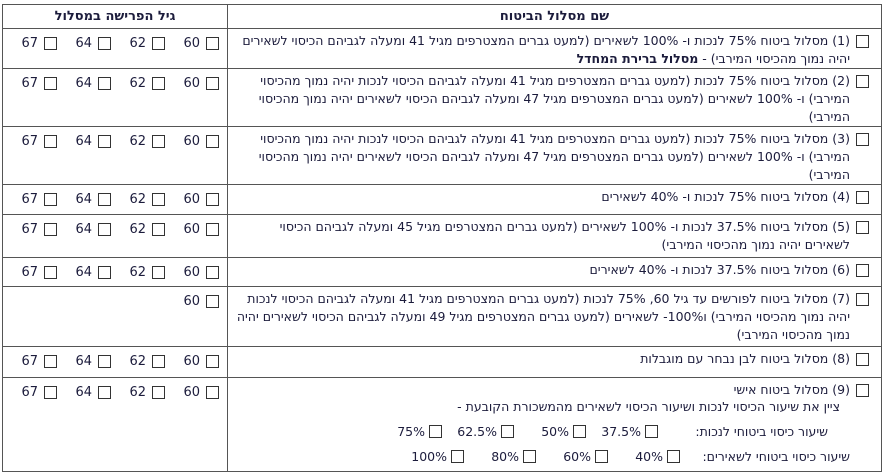 This screenshot has width=888, height=472. Describe the element at coordinates (577, 456) in the screenshot. I see `option-label: 60%` at that location.